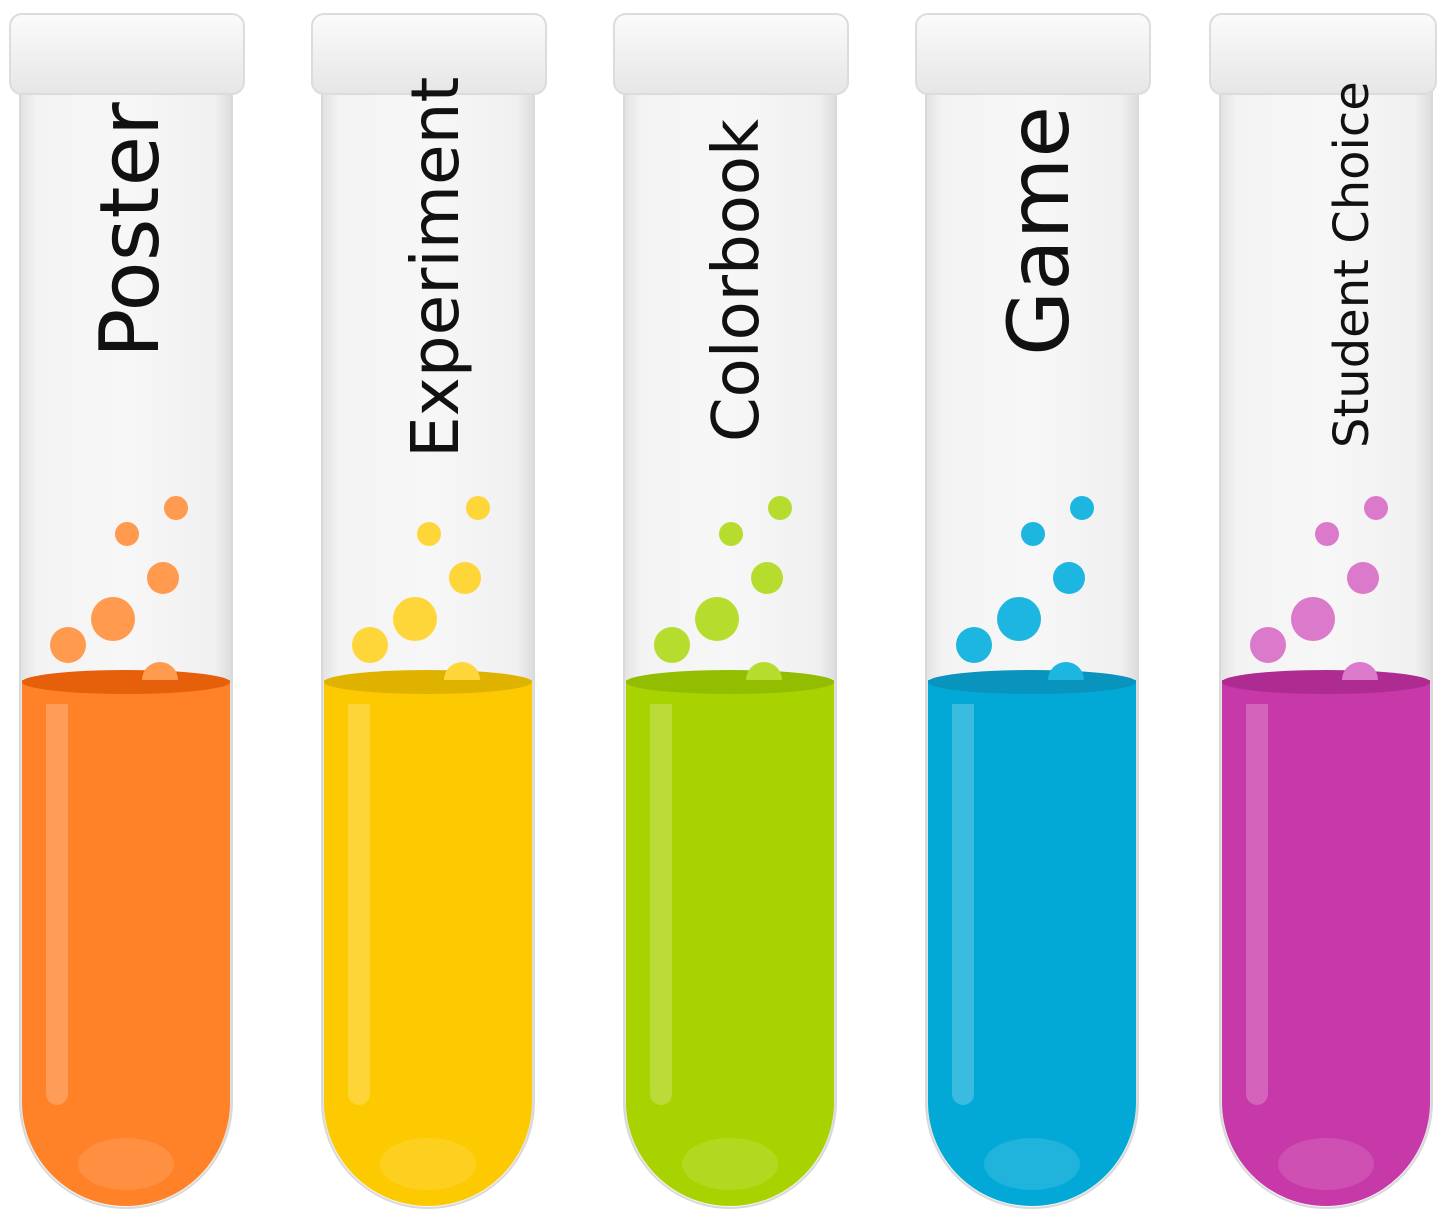 Image resolution: width=1446 pixels, height=1213 pixels. I want to click on tube-label: Poster, so click(130, 230).